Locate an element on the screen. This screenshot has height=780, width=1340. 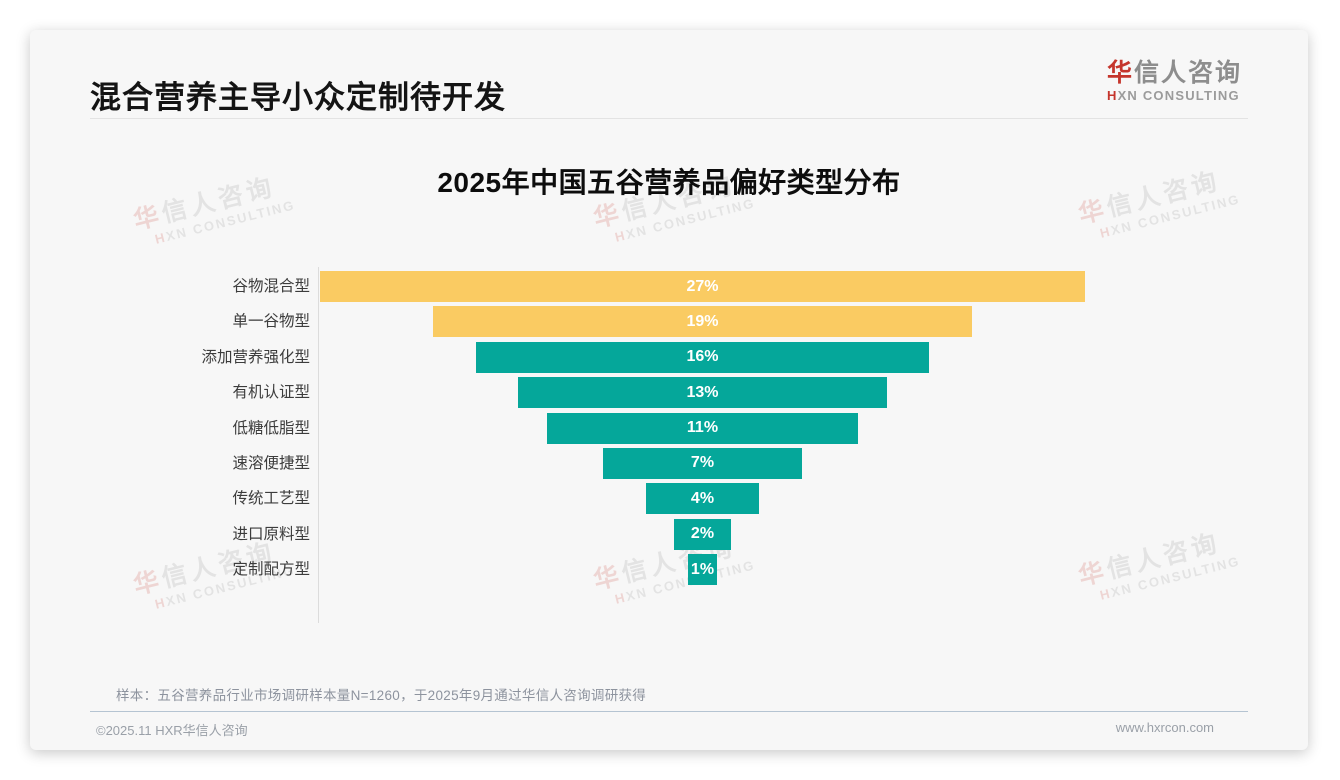
logo-en-rest: XN CONSULTING is located at coordinates (1178, 95).